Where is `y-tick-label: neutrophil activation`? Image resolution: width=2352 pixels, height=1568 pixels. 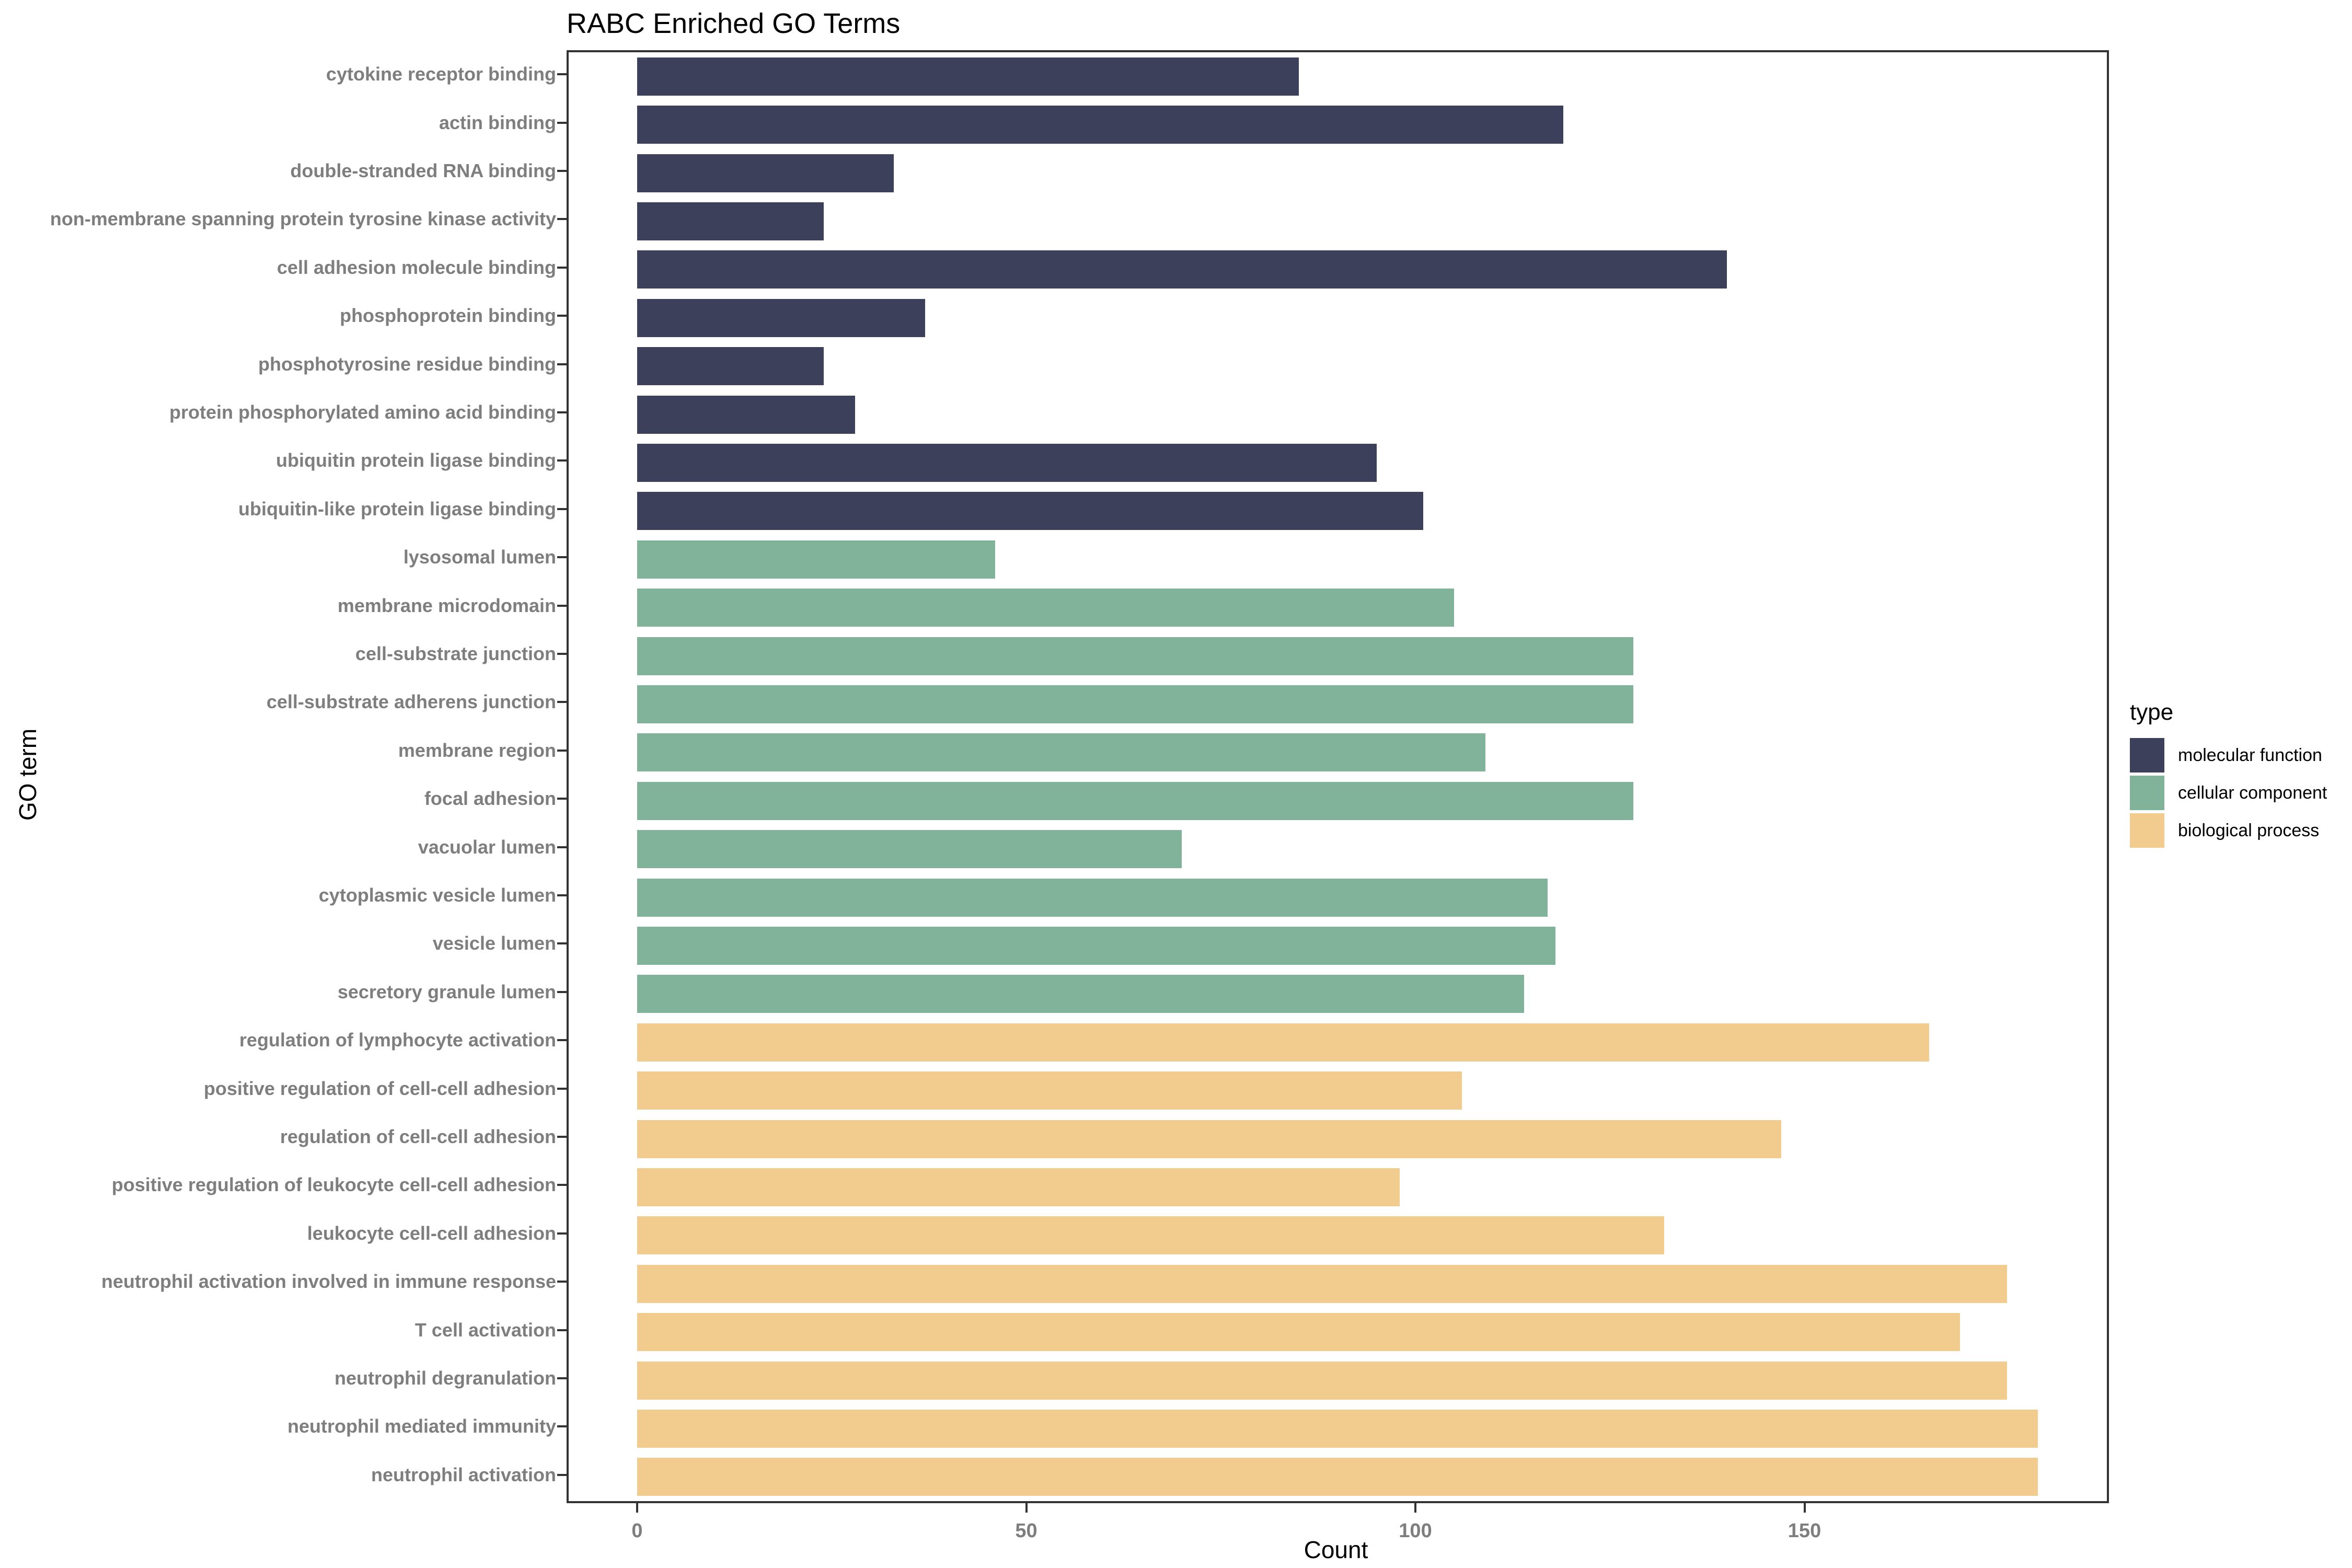
y-tick-label: neutrophil activation is located at coordinates (463, 1474).